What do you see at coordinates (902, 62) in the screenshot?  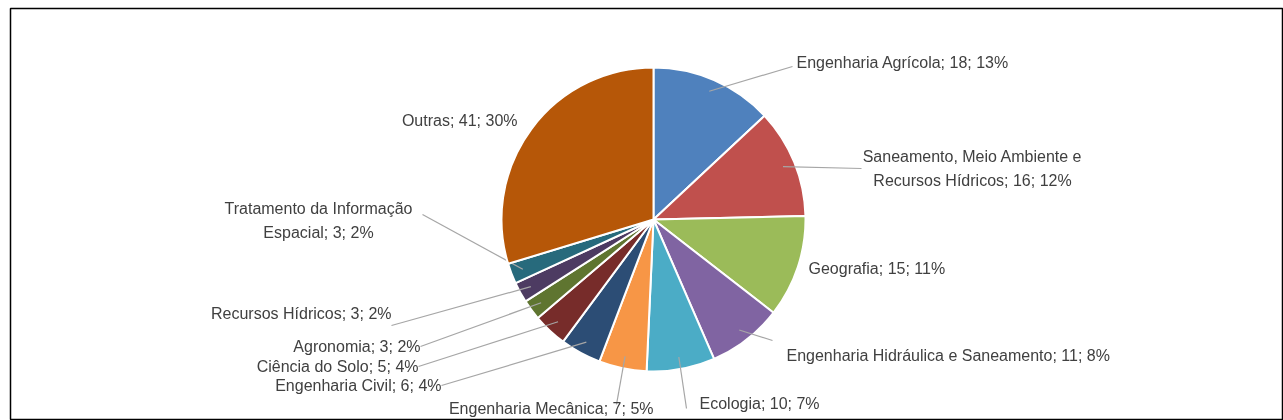 I see `slice-label: Engenharia Agrícola; 18; 13%` at bounding box center [902, 62].